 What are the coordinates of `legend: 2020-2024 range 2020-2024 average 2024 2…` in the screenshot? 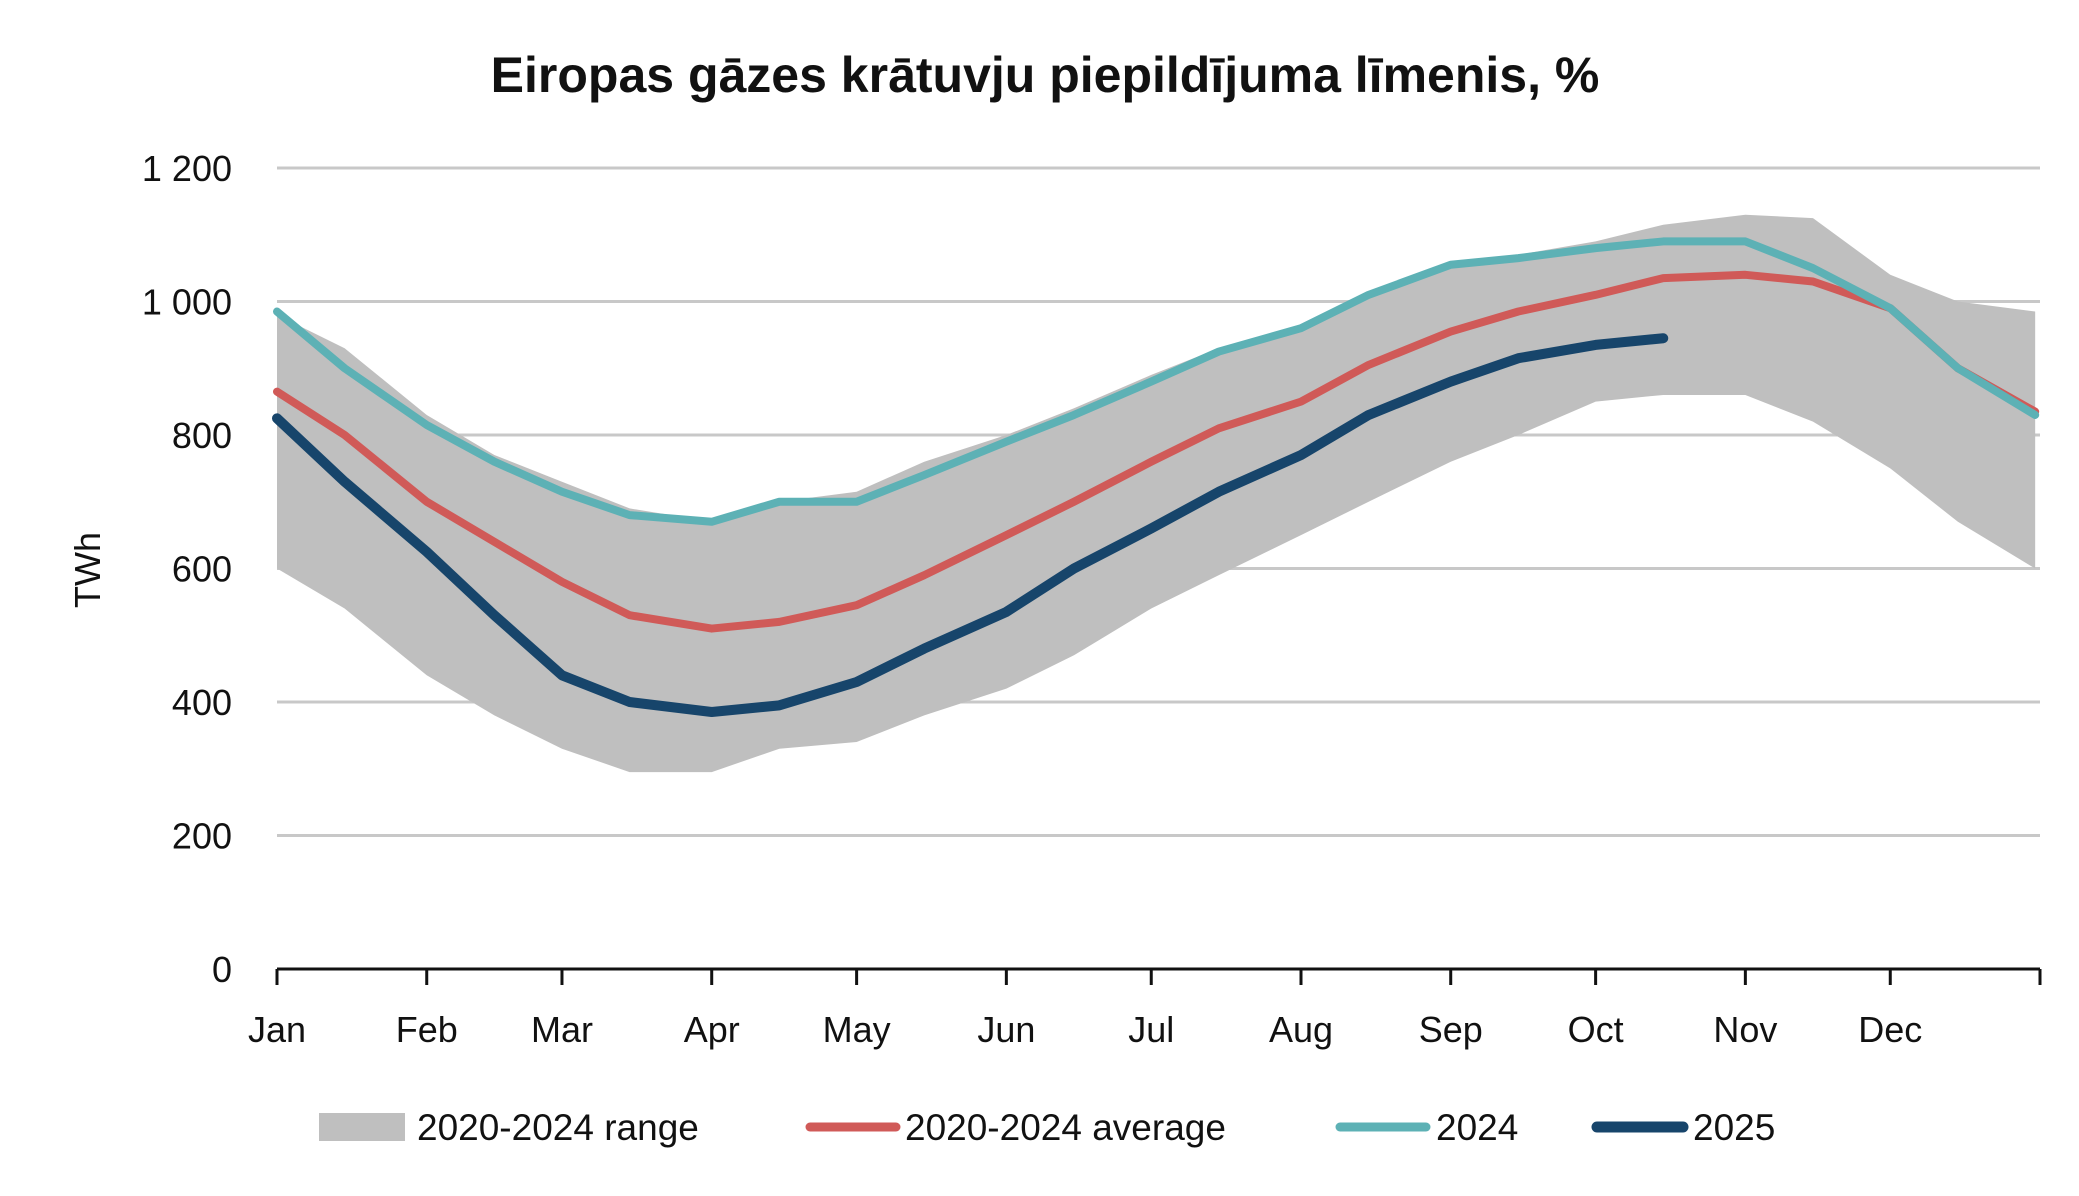 It's located at (1047, 1127).